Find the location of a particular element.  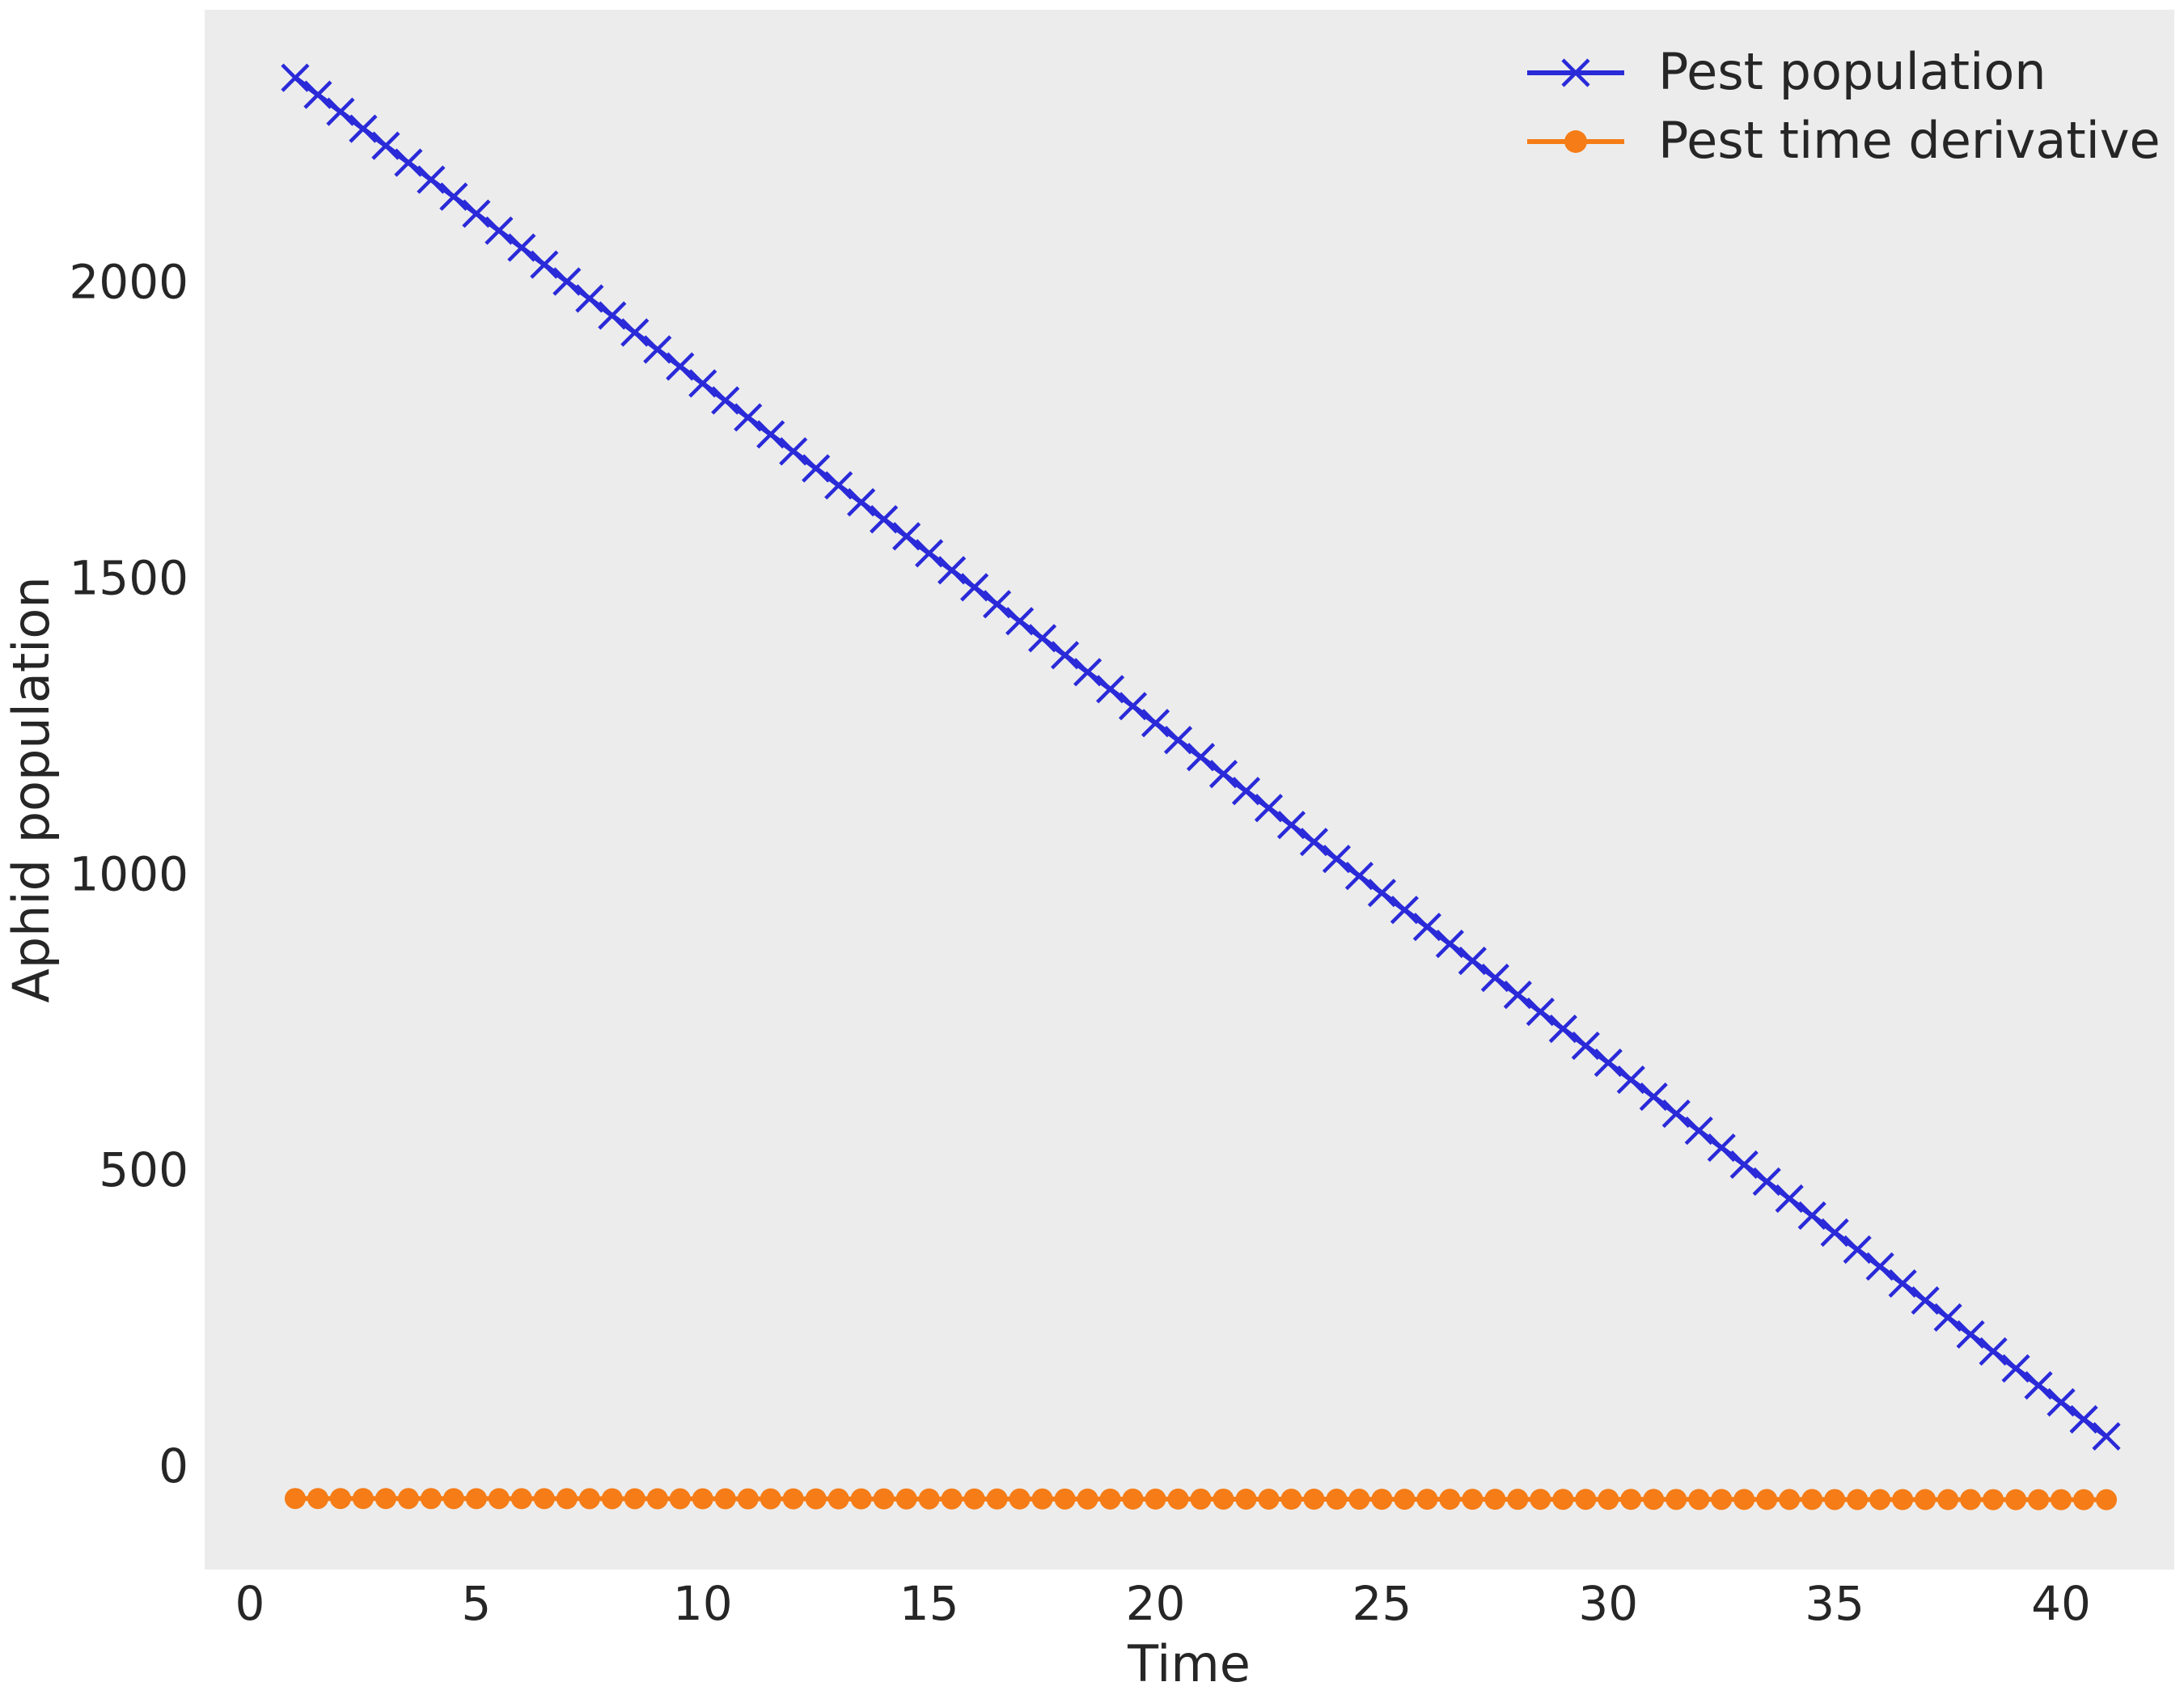

y-axis-label: Aphid population is located at coordinates (31, 789).